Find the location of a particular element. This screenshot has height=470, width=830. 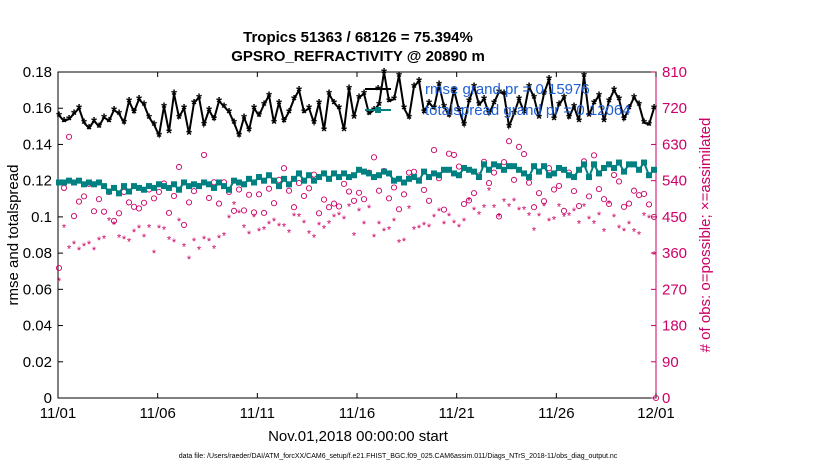

legend-spread-marker is located at coordinates (378, 110).